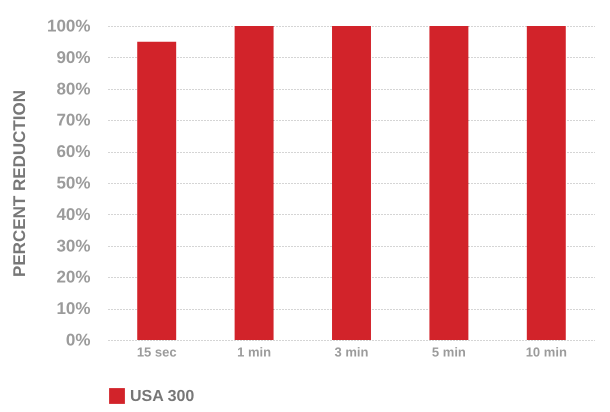 This screenshot has height=412, width=610. What do you see at coordinates (73, 214) in the screenshot?
I see `y-tick-label: 40%` at bounding box center [73, 214].